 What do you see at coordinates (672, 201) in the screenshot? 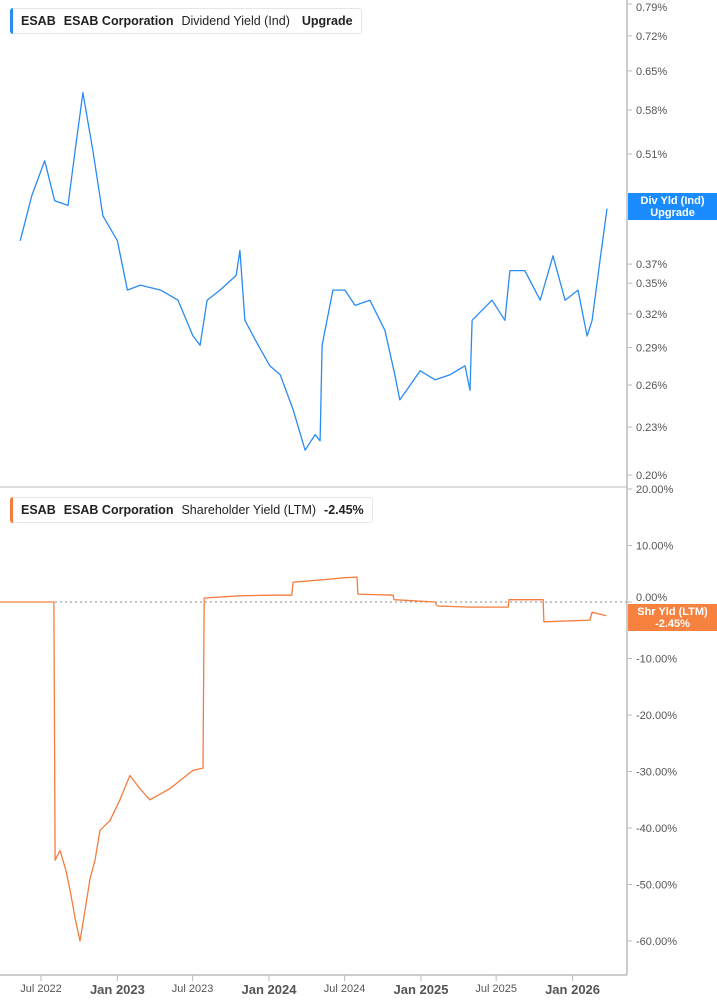
I see `end-label-line1: Div Yld (Ind)` at bounding box center [672, 201].